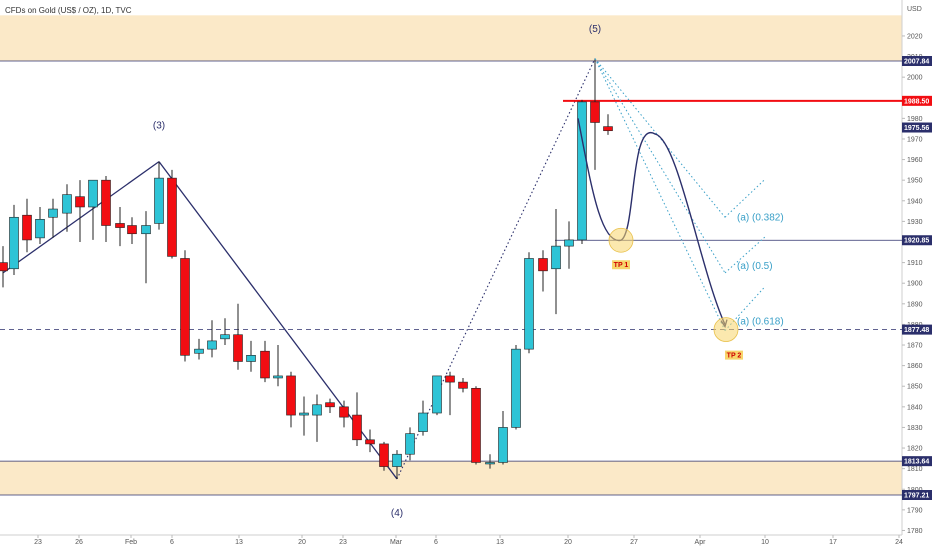 This screenshot has width=932, height=550. Describe the element at coordinates (915, 160) in the screenshot. I see `y-tick-label: 1960` at that location.